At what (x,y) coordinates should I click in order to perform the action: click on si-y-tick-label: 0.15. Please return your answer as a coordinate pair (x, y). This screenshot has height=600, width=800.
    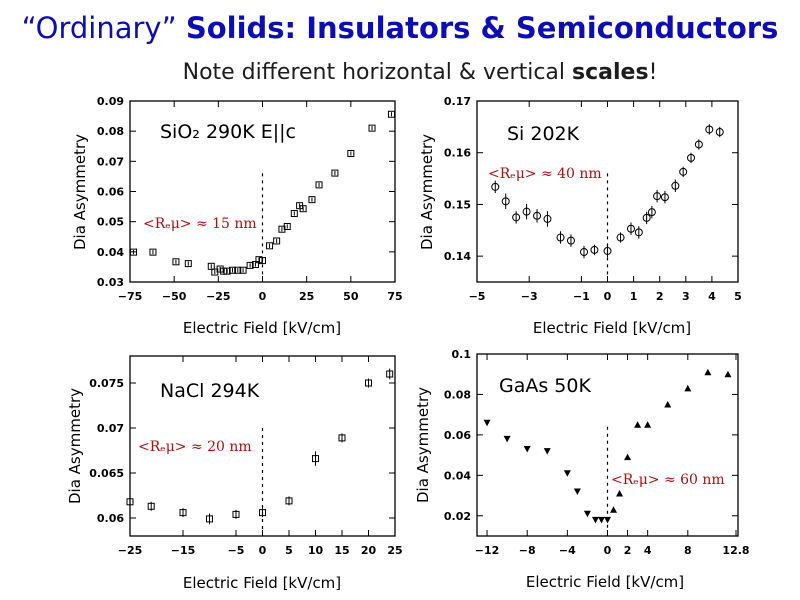
    Looking at the image, I should click on (457, 204).